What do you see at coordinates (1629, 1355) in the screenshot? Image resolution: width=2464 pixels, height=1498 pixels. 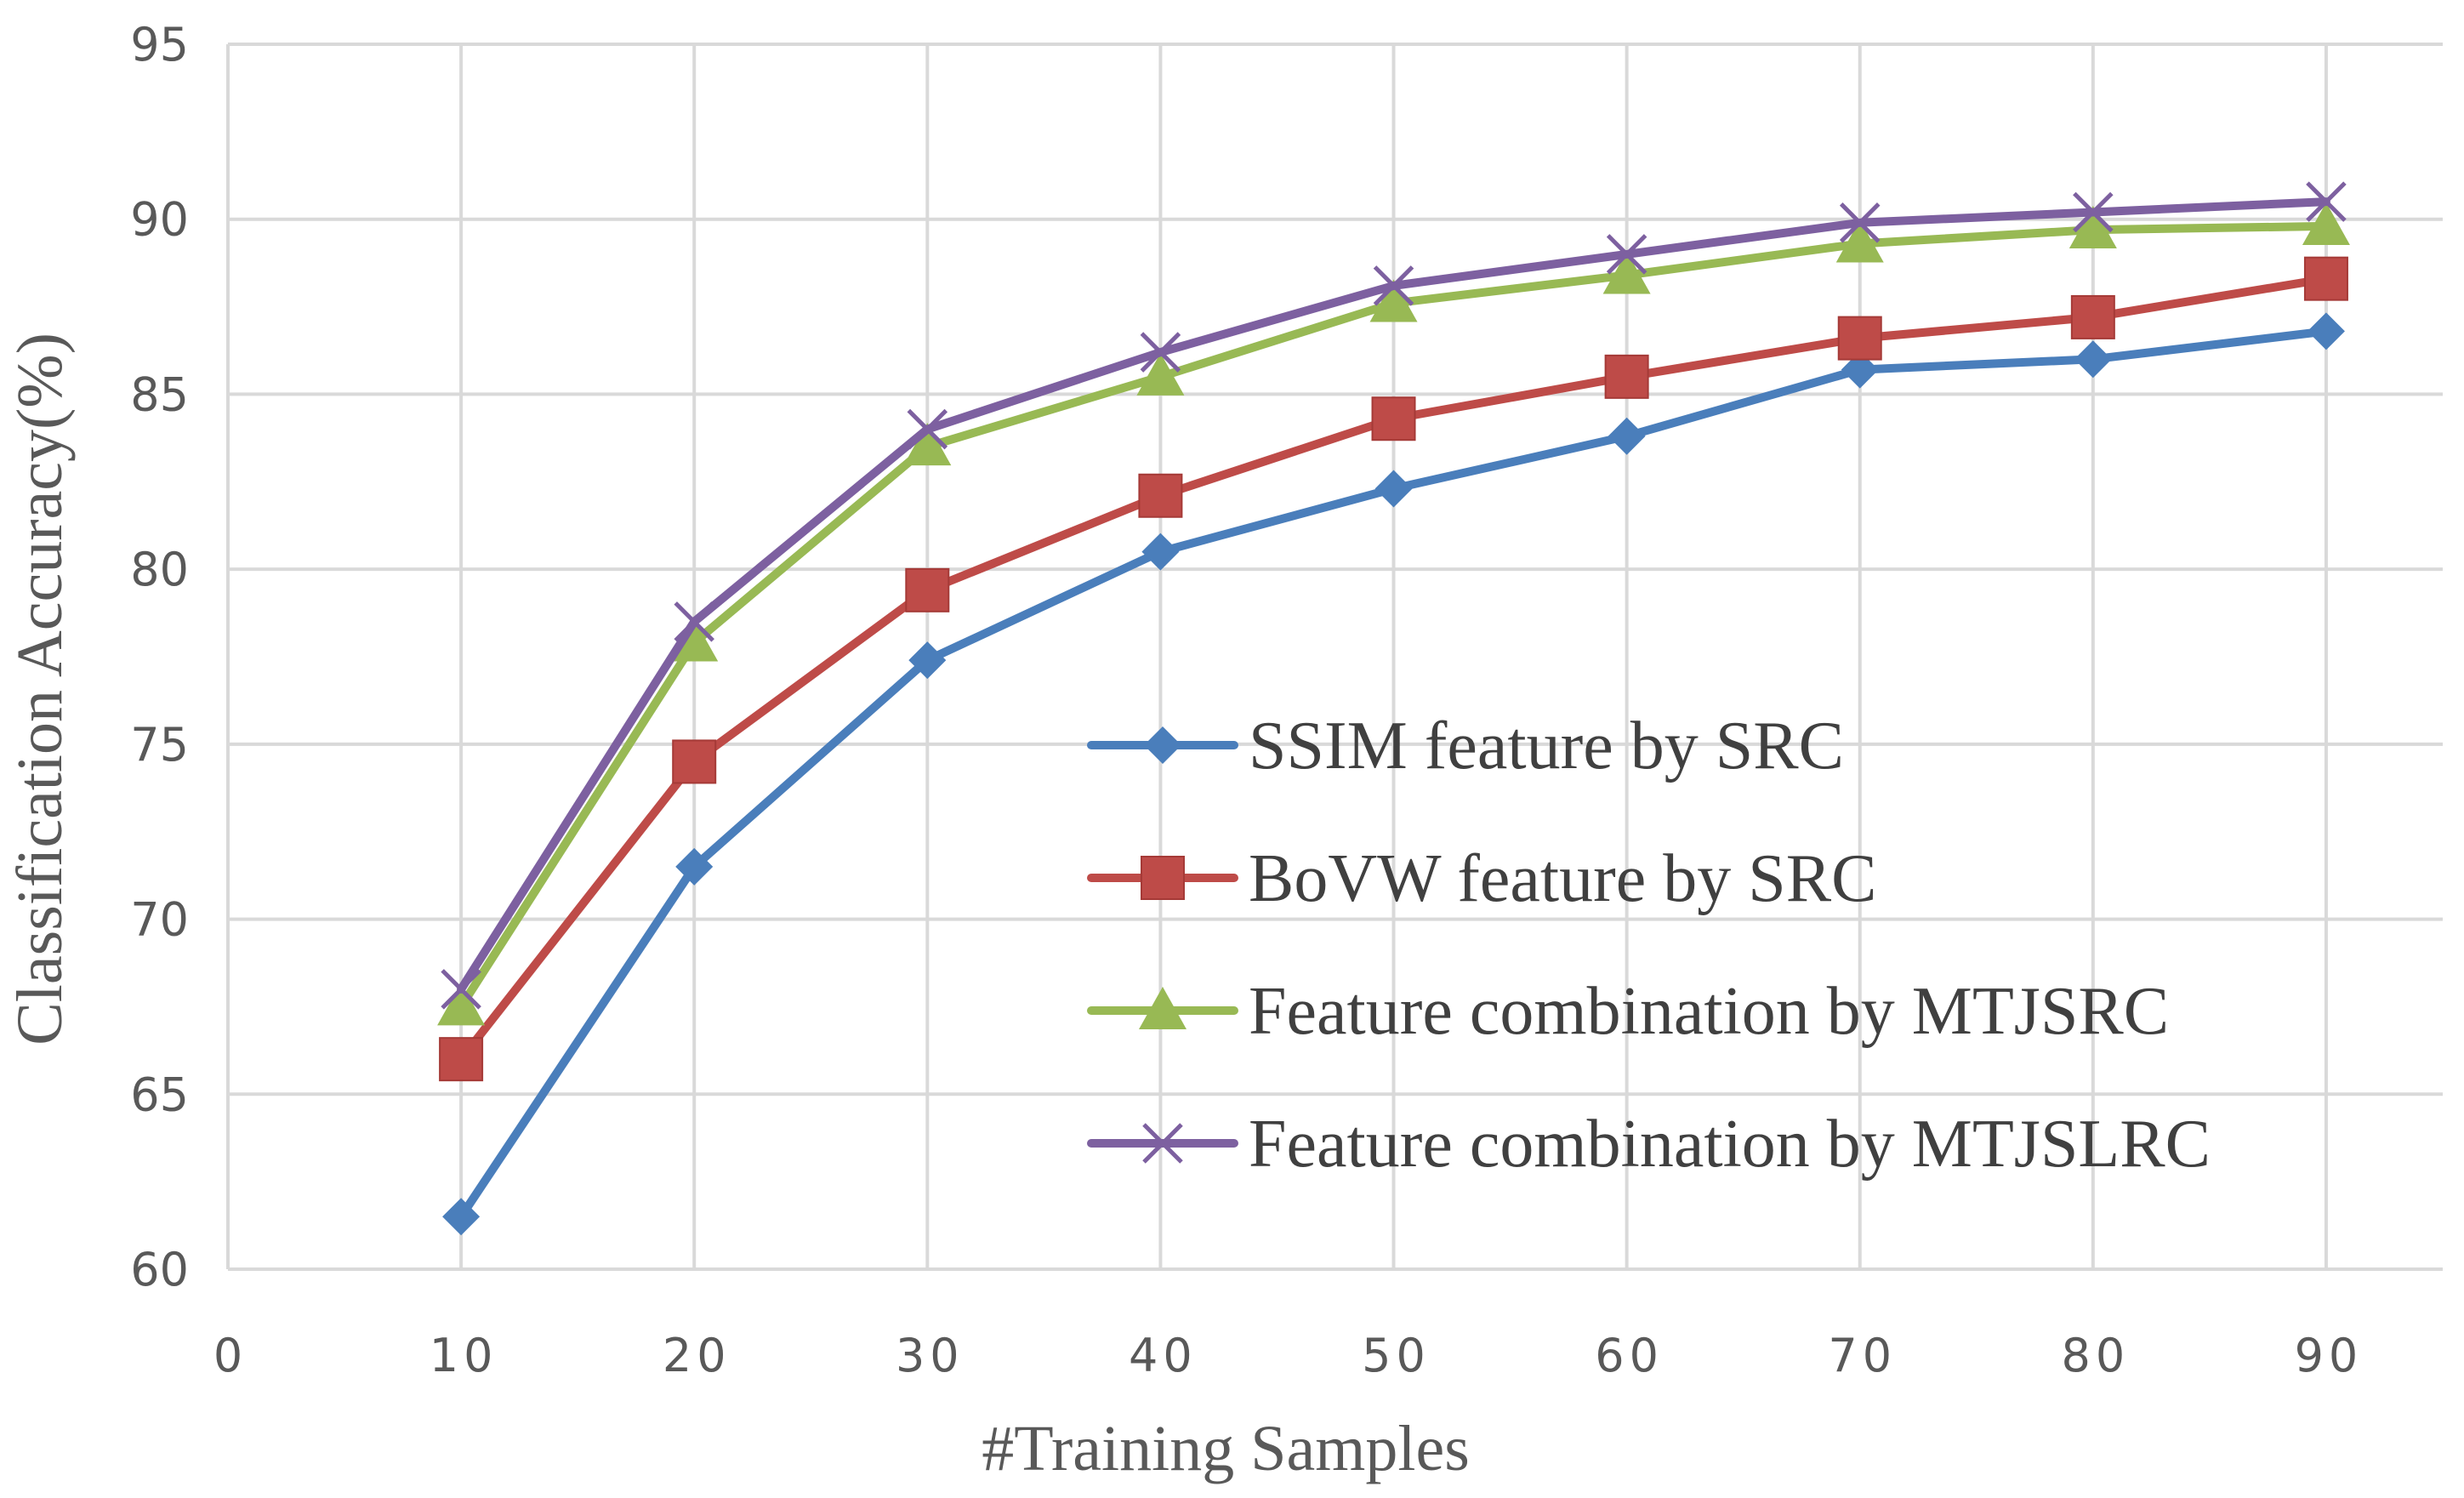 I see `x-tick-label: 60` at bounding box center [1629, 1355].